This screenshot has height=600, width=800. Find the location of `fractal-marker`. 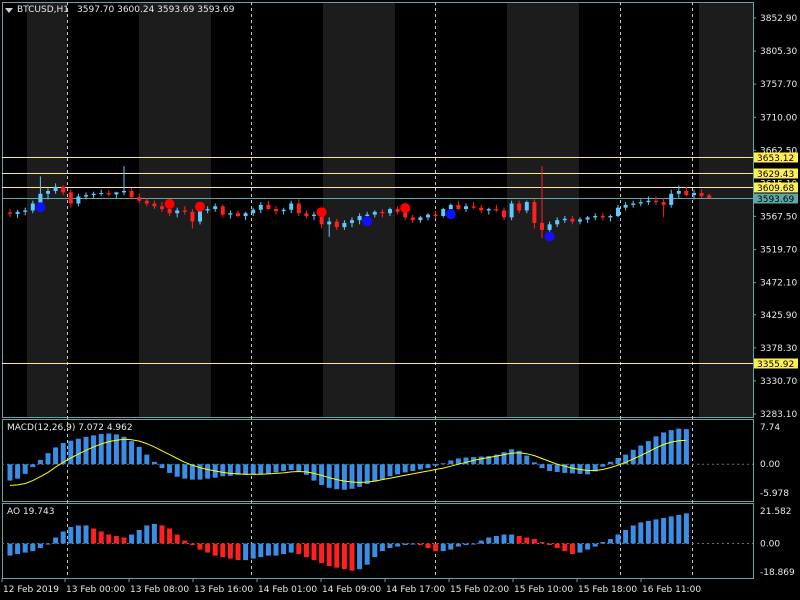

fractal-marker is located at coordinates (405, 208).